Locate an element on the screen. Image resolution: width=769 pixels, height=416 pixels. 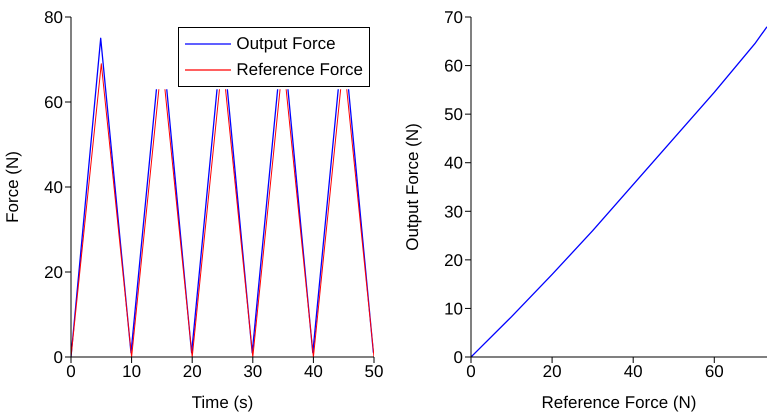
y-tick-label: 80 is located at coordinates (53, 18).